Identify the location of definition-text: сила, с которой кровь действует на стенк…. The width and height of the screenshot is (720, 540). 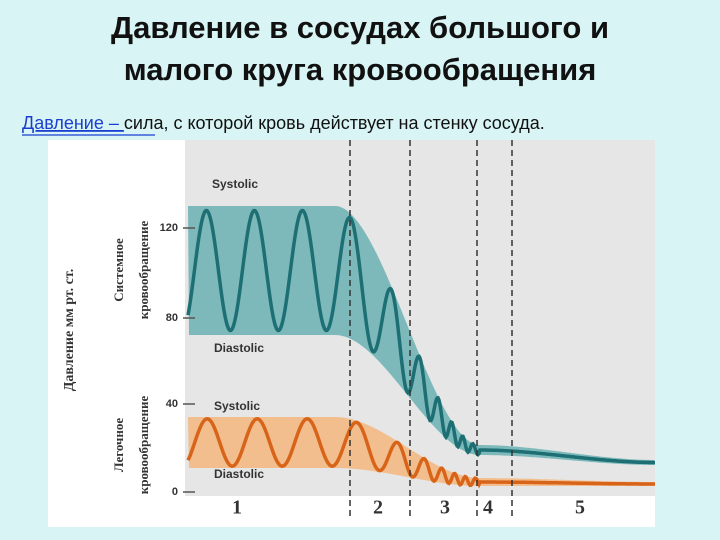
(334, 123).